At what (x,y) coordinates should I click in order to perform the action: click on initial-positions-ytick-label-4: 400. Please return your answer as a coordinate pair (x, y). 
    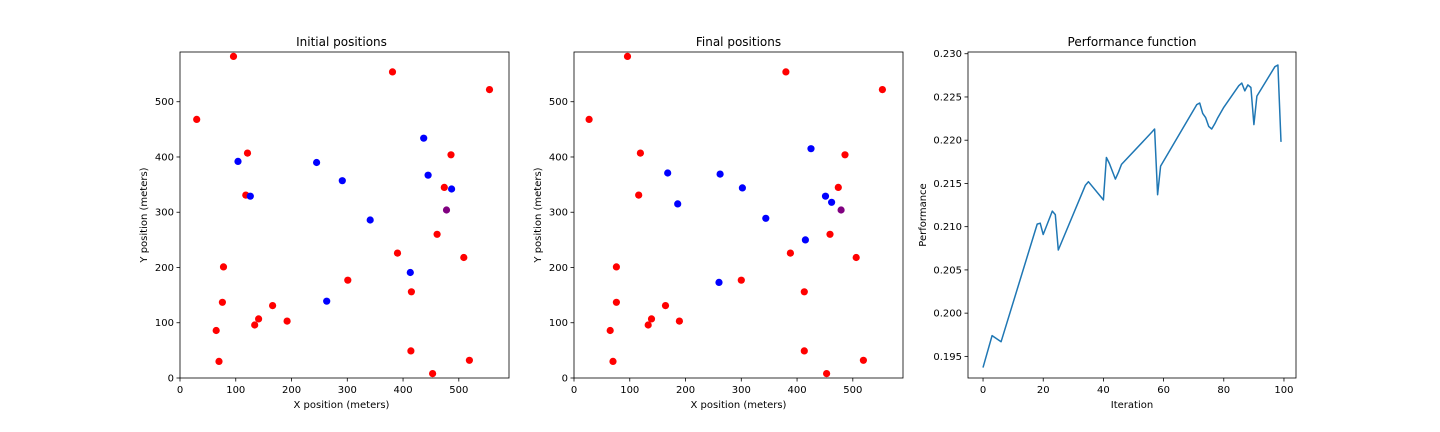
    Looking at the image, I should click on (164, 157).